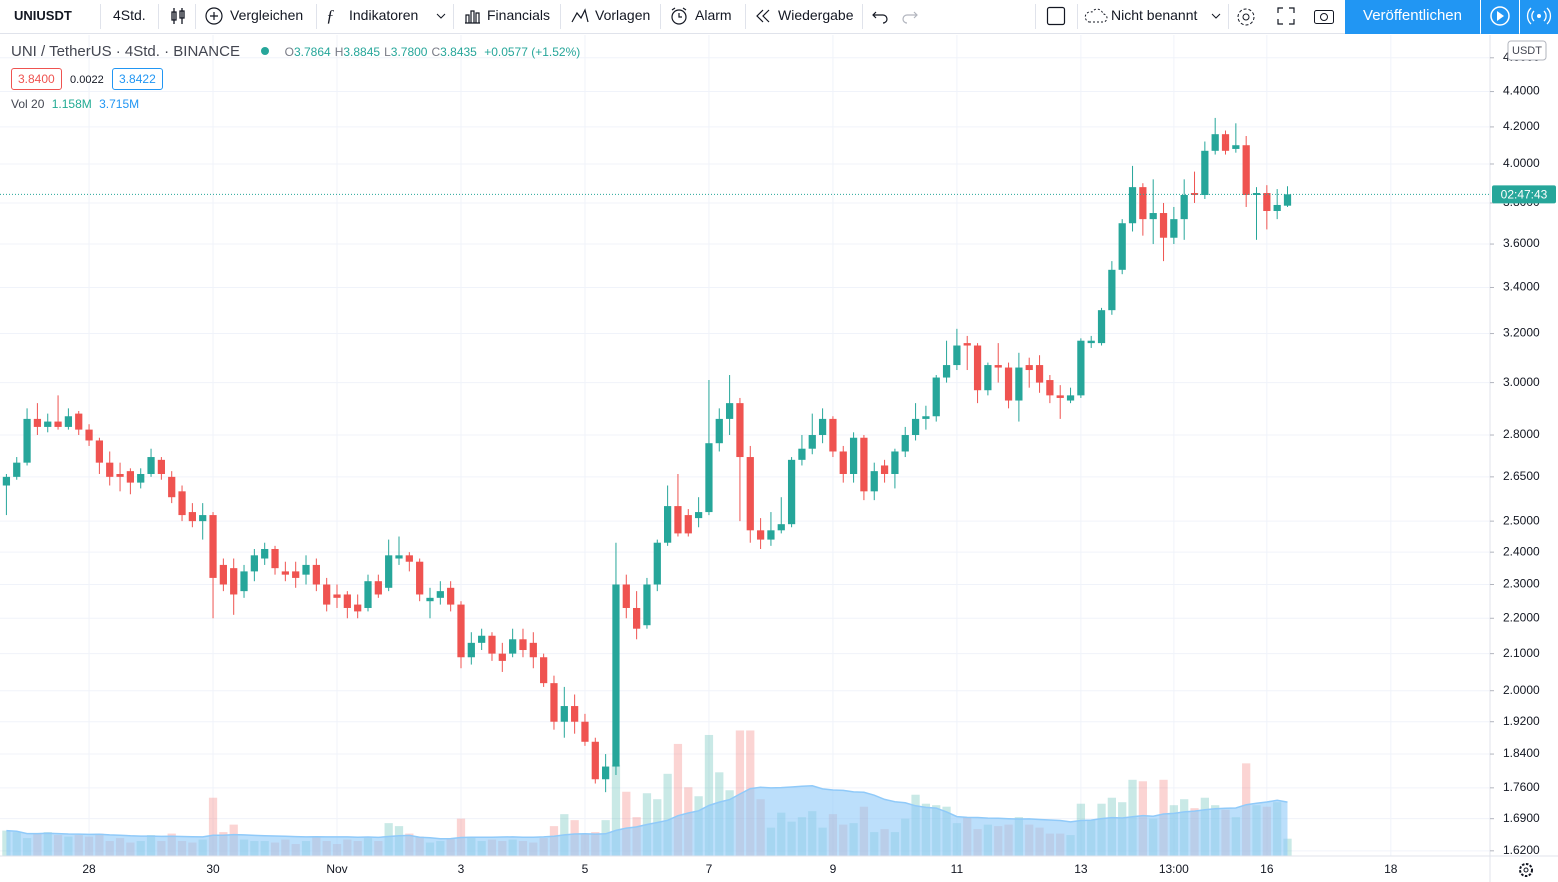  I want to click on y-tick-label: 2.1000, so click(1521, 653).